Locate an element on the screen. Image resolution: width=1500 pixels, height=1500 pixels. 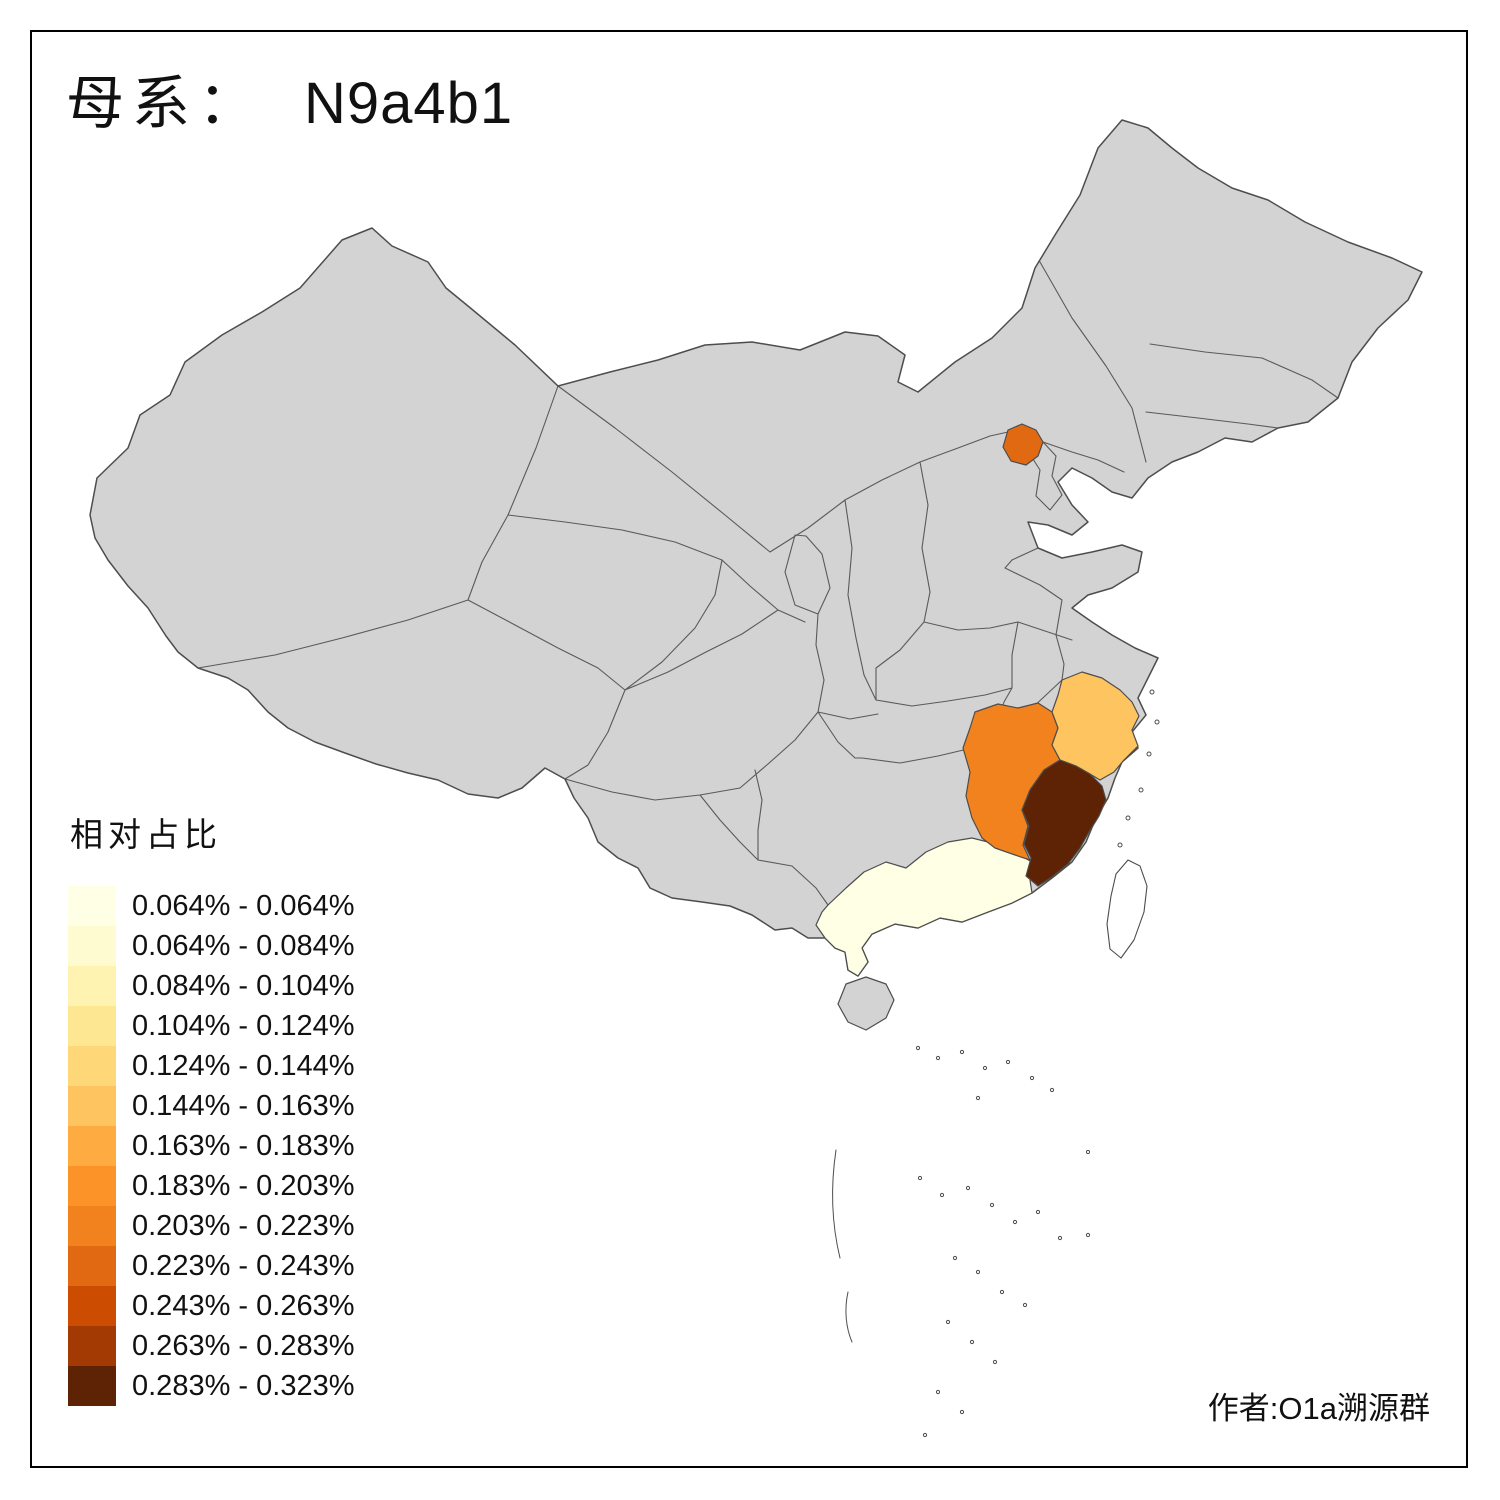
legend-item: 0.084% - 0.104% is located at coordinates (211, 986).